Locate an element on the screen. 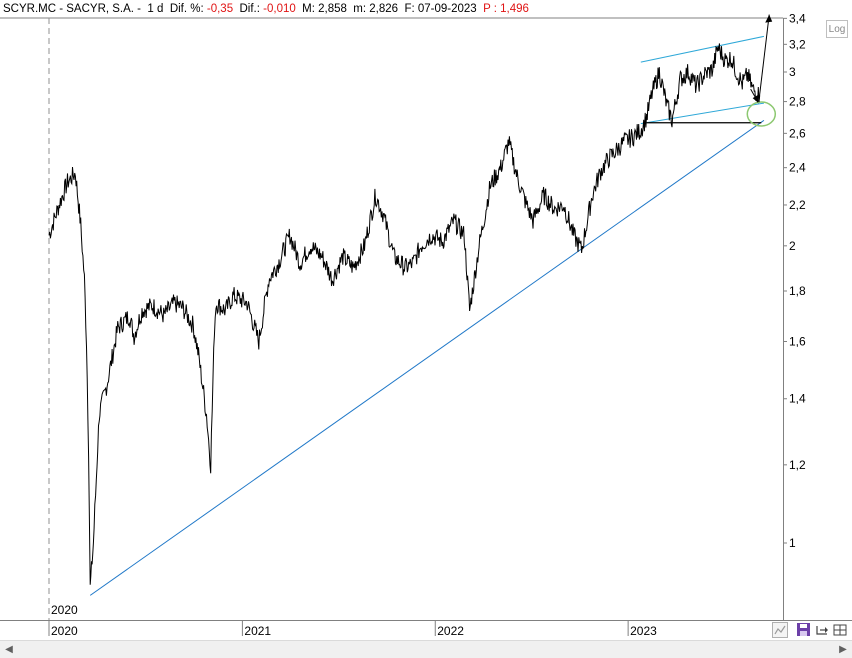 The image size is (852, 658). highlight-circle is located at coordinates (761, 114).